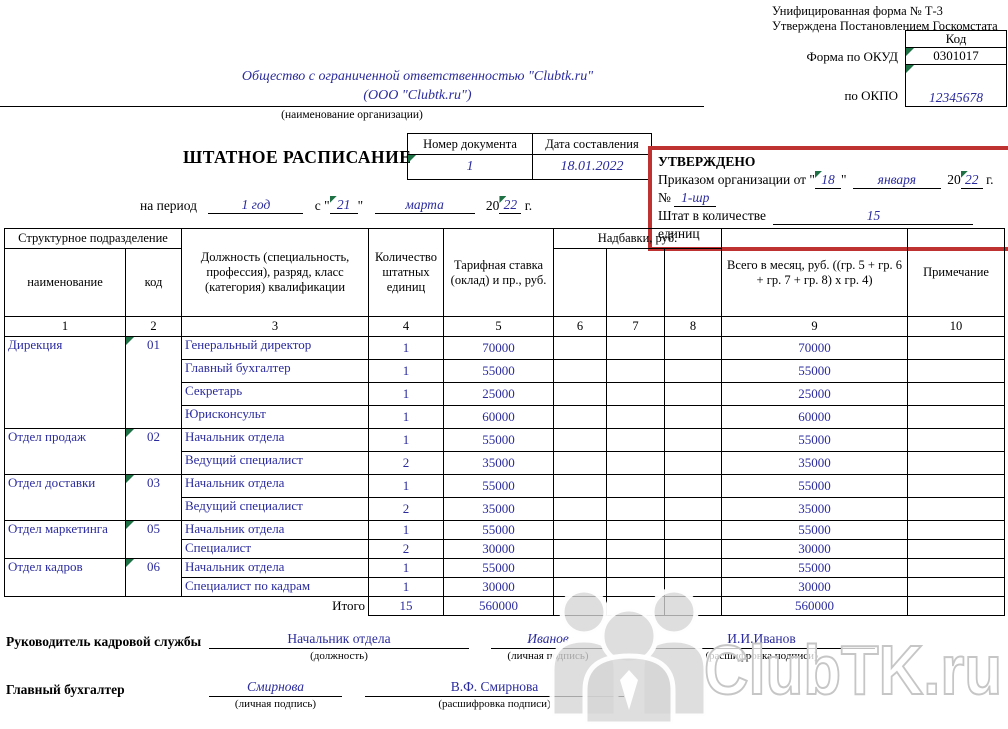  I want to click on header-bonus2, so click(636, 282).